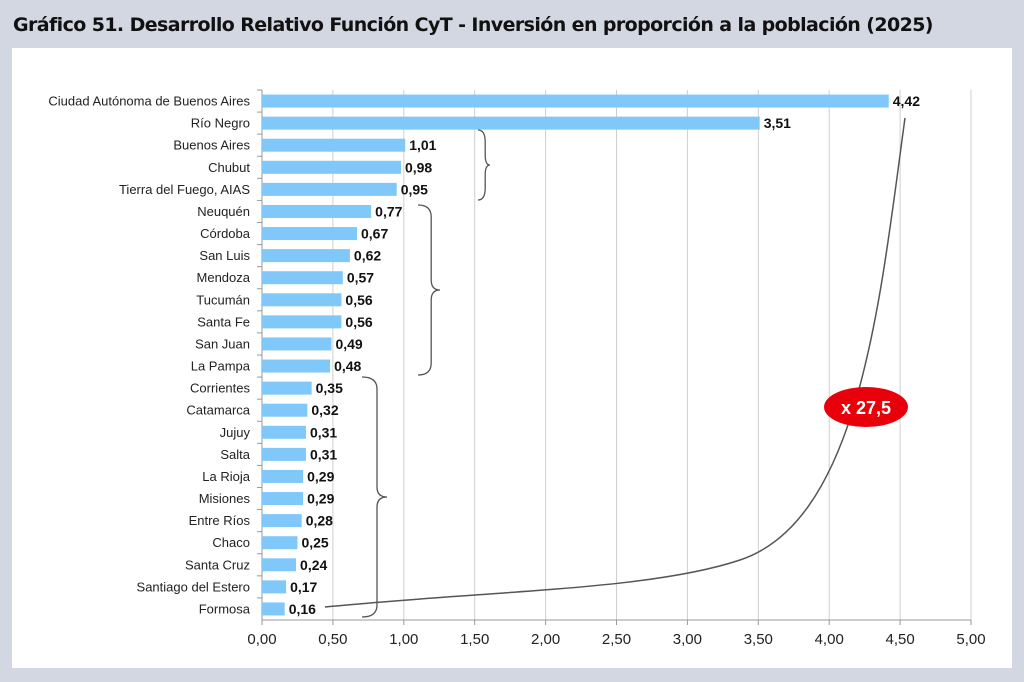 The height and width of the screenshot is (682, 1024). Describe the element at coordinates (225, 608) in the screenshot. I see `category-label: Formosa` at that location.